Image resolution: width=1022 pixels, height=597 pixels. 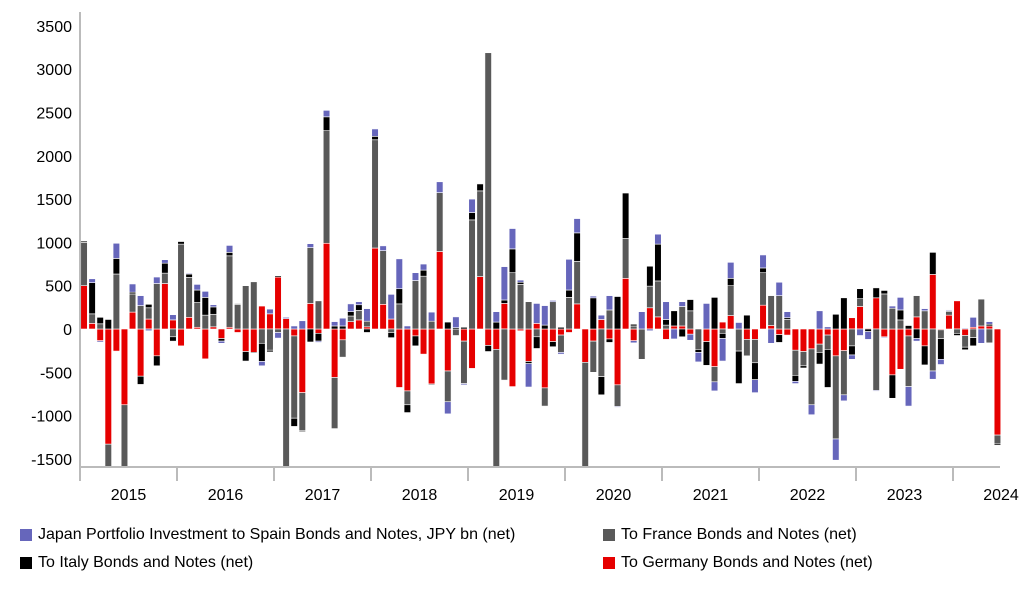 What do you see at coordinates (54, 243) in the screenshot?
I see `y-tick-label: 1000` at bounding box center [54, 243].